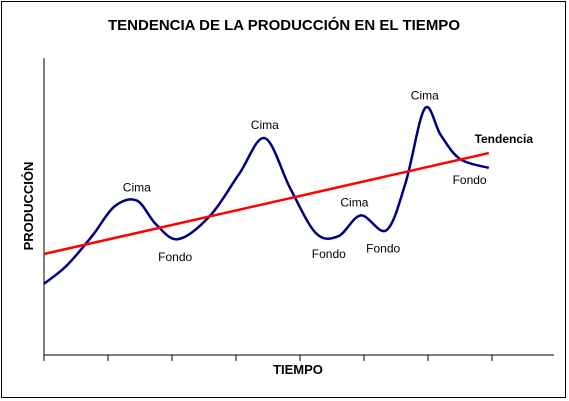  I want to click on trend-label: Tendencia, so click(504, 139).